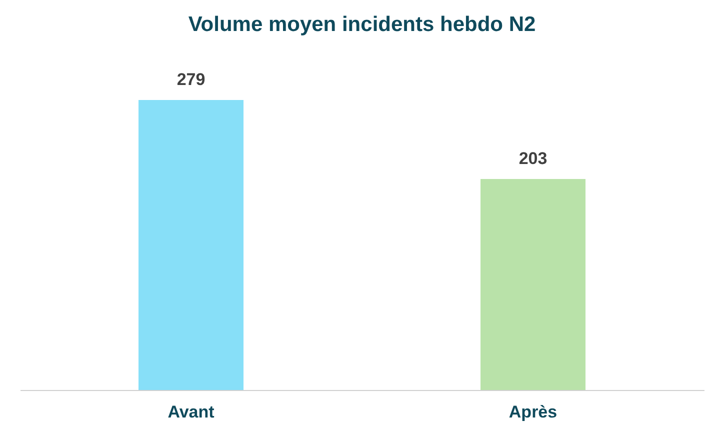  What do you see at coordinates (191, 412) in the screenshot?
I see `x-tick-label: Avant` at bounding box center [191, 412].